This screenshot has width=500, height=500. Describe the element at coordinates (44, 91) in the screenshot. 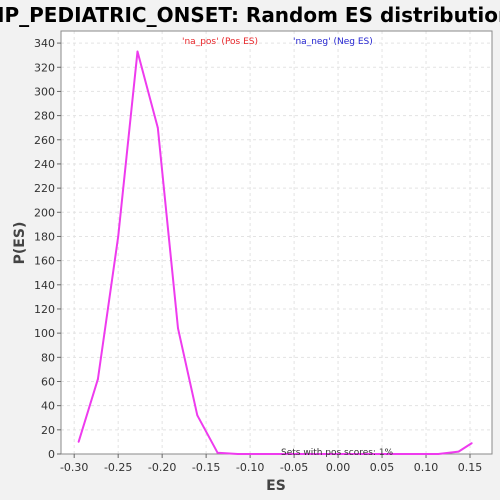

I see `y-tick-label: 300` at that location.